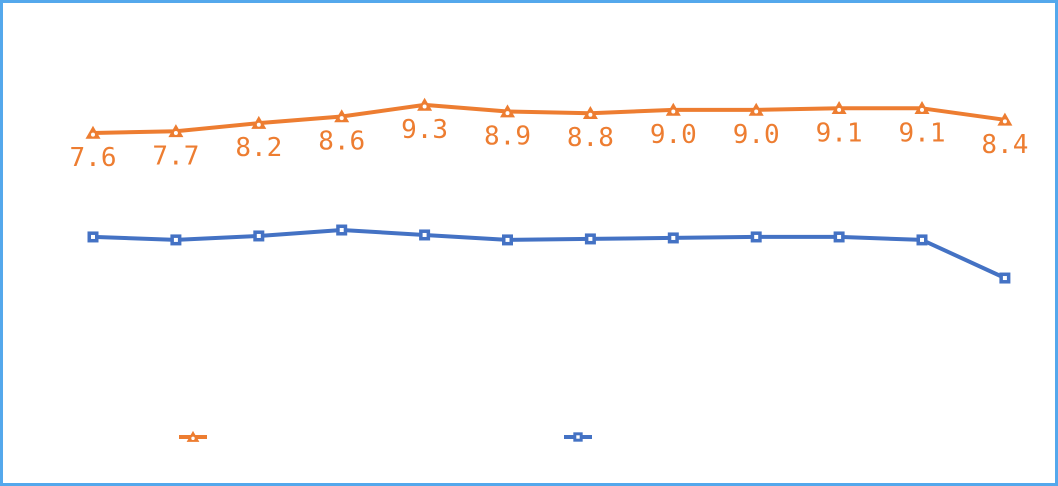  I want to click on data-label: 8.2, so click(258, 148).